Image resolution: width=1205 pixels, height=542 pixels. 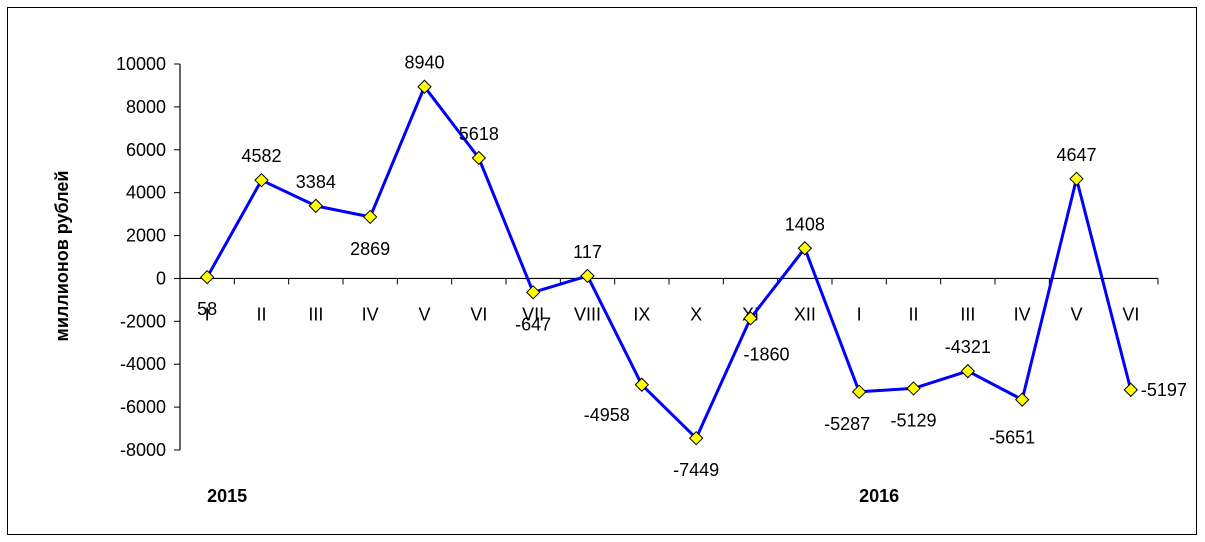 I want to click on x-tick-label: VIII, so click(x=587, y=314).